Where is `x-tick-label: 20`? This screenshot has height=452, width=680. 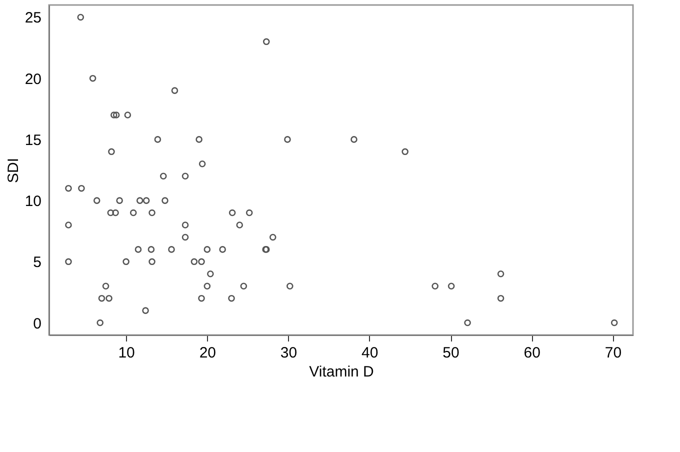 x-tick-label: 20 is located at coordinates (207, 353).